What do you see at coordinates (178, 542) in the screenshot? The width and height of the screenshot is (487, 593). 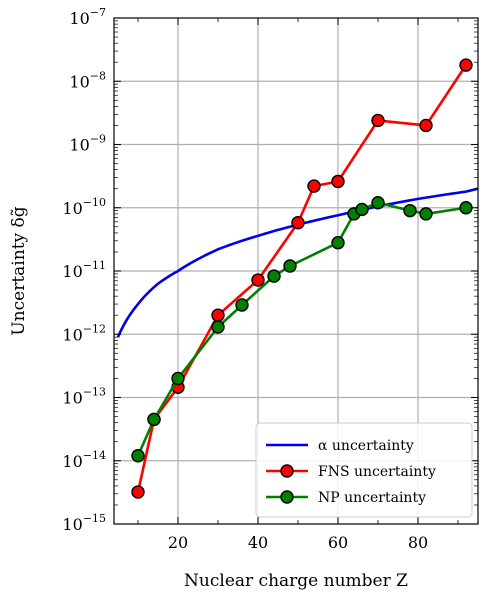 I see `x-tick-label: 20` at bounding box center [178, 542].